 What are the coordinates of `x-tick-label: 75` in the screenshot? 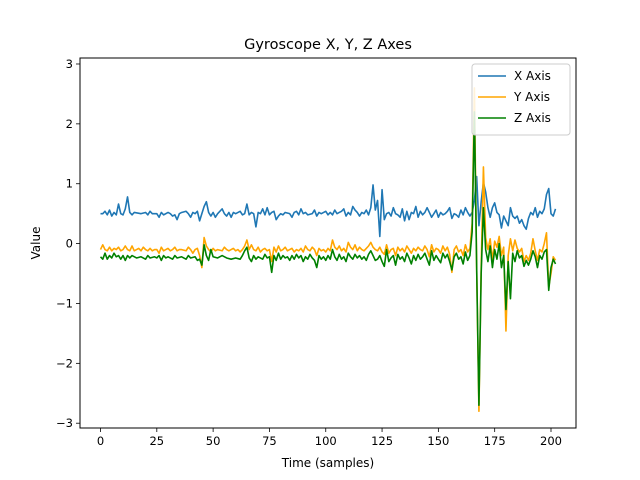 It's located at (269, 441).